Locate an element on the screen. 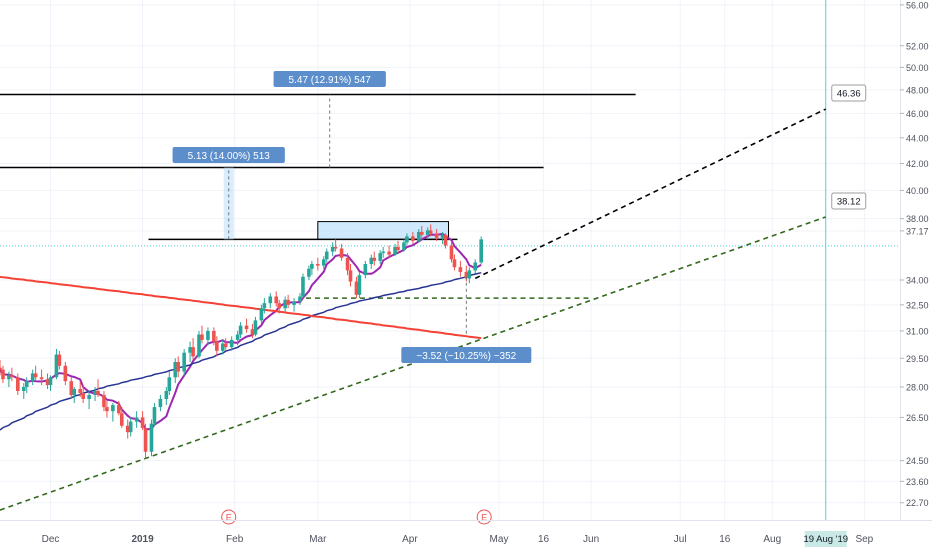  y-tick-label: 31.00 is located at coordinates (917, 331).